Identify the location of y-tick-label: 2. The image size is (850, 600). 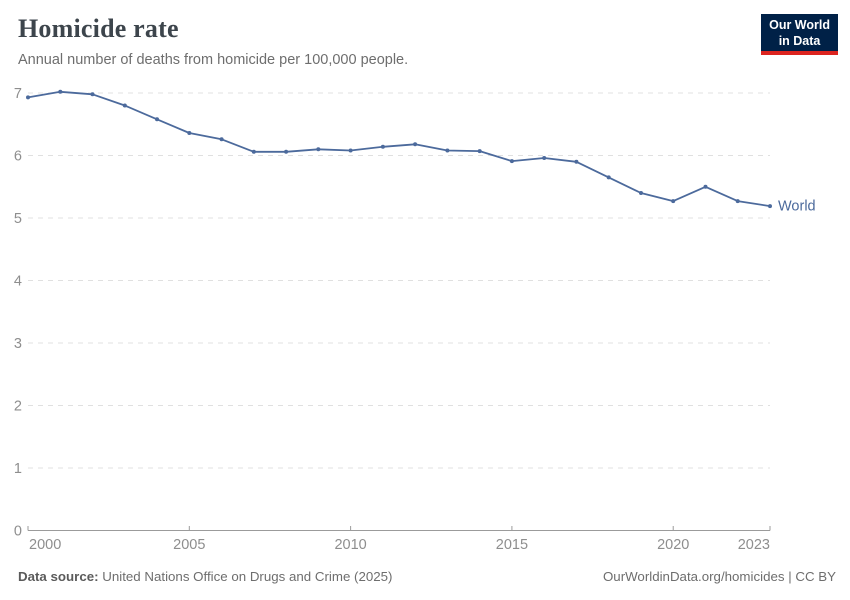
(18, 407).